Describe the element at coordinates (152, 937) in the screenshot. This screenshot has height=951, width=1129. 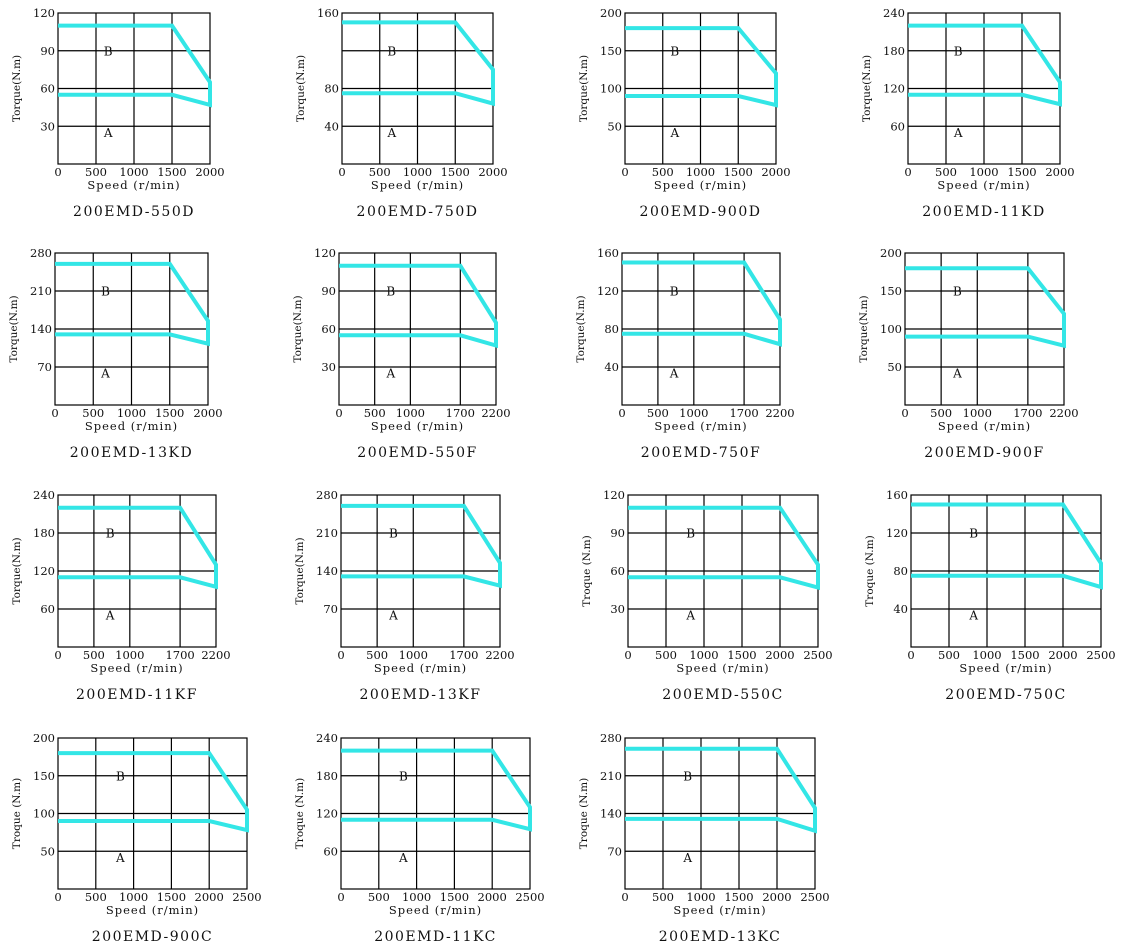
I see `chart-title: 200EMD-900C` at that location.